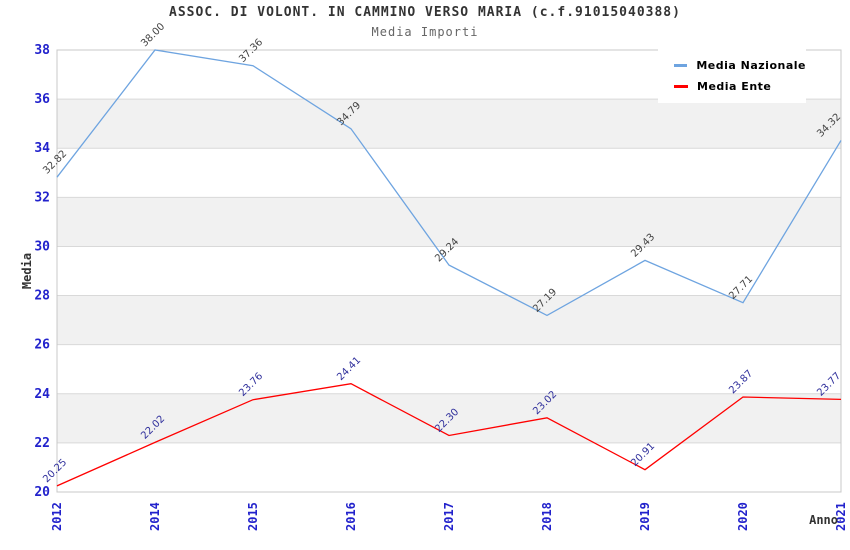 This screenshot has height=550, width=850. I want to click on y-tick-label: 26, so click(42, 345).